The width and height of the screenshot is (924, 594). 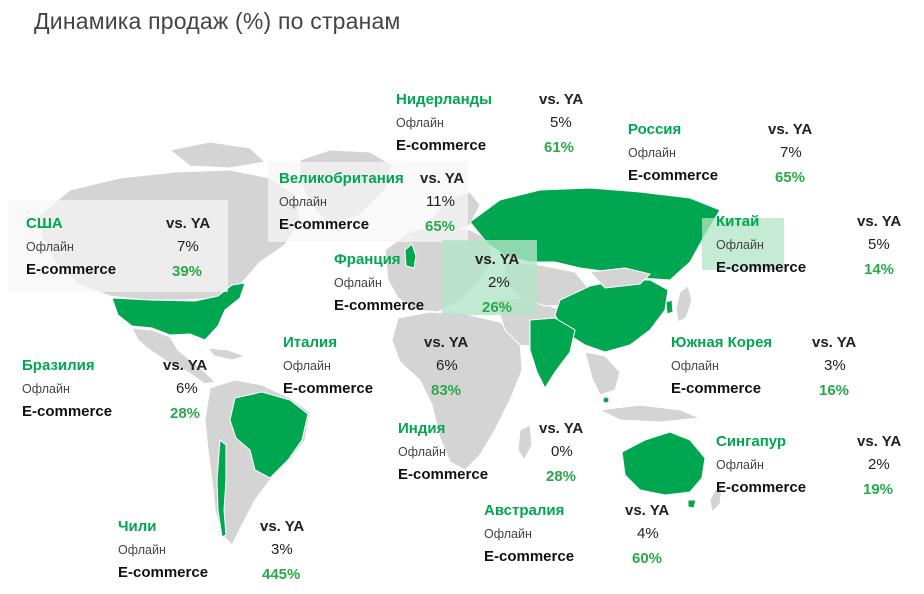 What do you see at coordinates (310, 342) in the screenshot?
I see `country-name: Италия` at bounding box center [310, 342].